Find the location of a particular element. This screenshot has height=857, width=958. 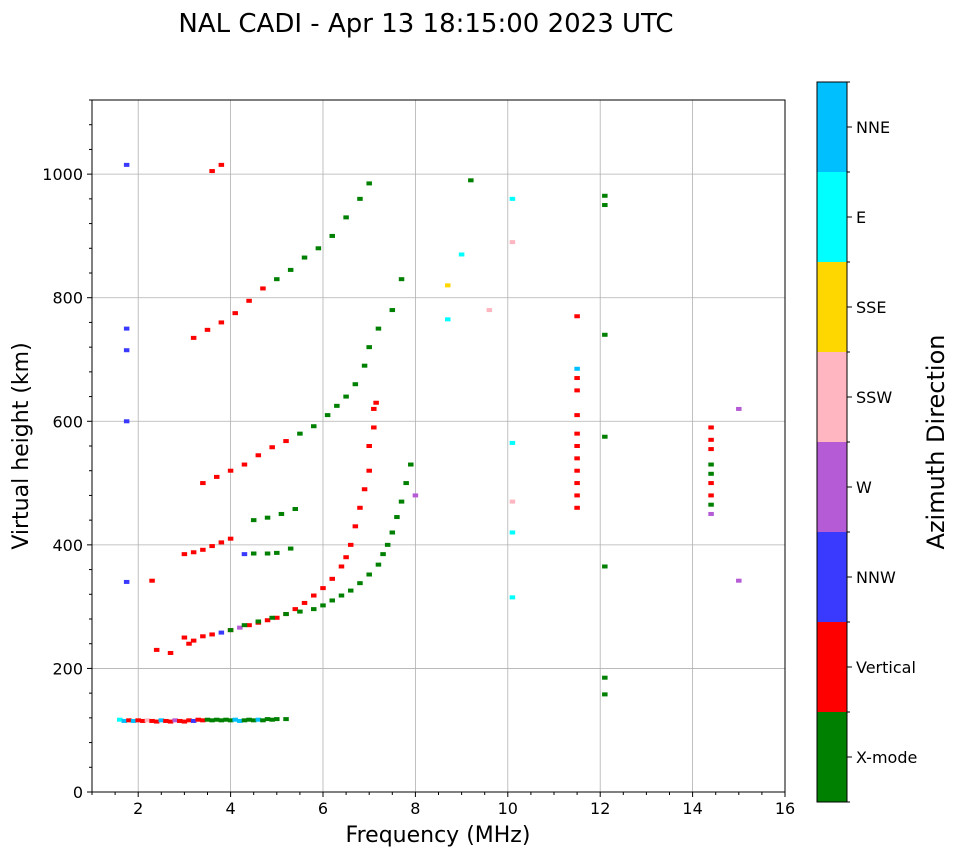

x-tick-label: 14 is located at coordinates (692, 808).